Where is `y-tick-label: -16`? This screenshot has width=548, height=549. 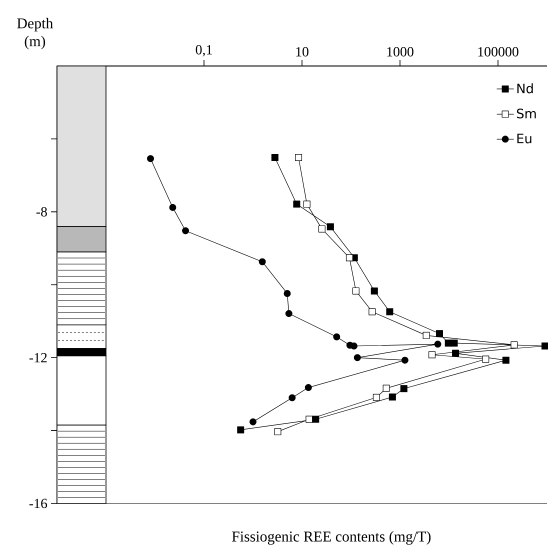 y-tick-label: -16 is located at coordinates (38, 503).